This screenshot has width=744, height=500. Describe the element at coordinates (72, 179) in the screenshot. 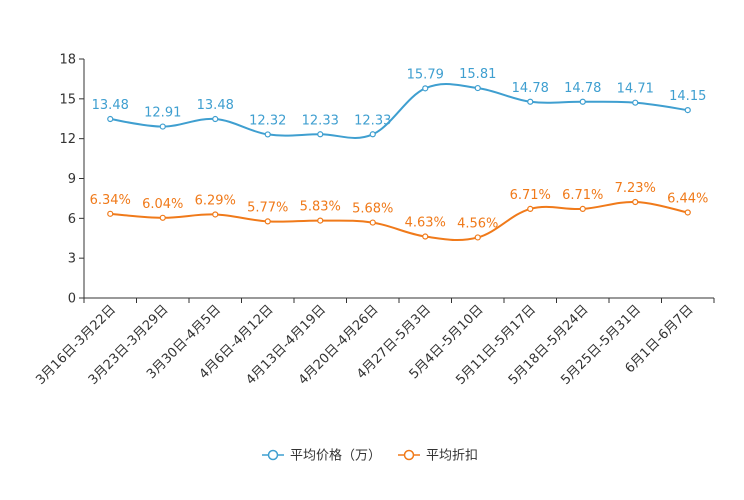

I see `y-tick-label: 9` at that location.